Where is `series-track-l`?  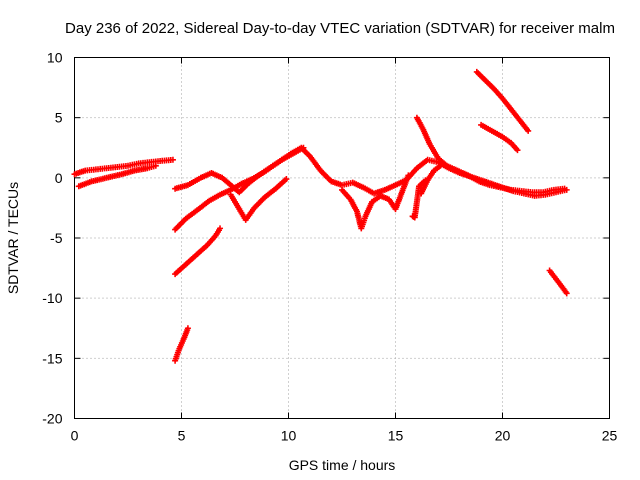
series-track-l is located at coordinates (502, 101).